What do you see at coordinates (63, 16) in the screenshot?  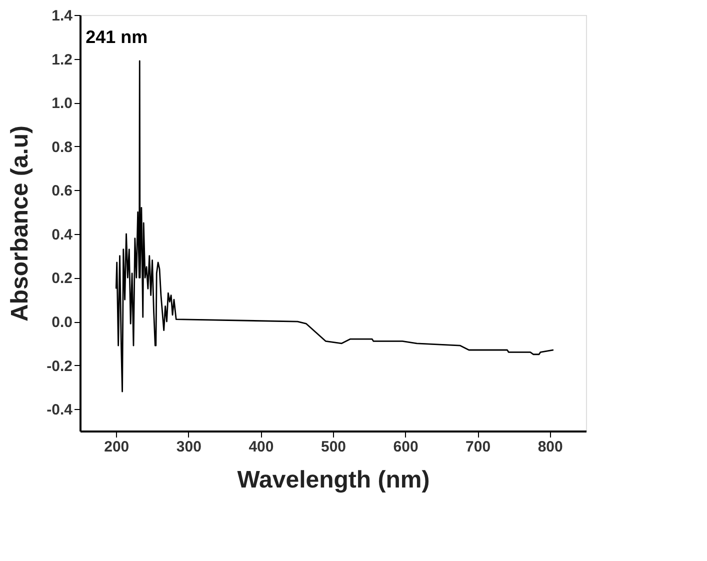 I see `y-tick-label: 1.4` at bounding box center [63, 16].